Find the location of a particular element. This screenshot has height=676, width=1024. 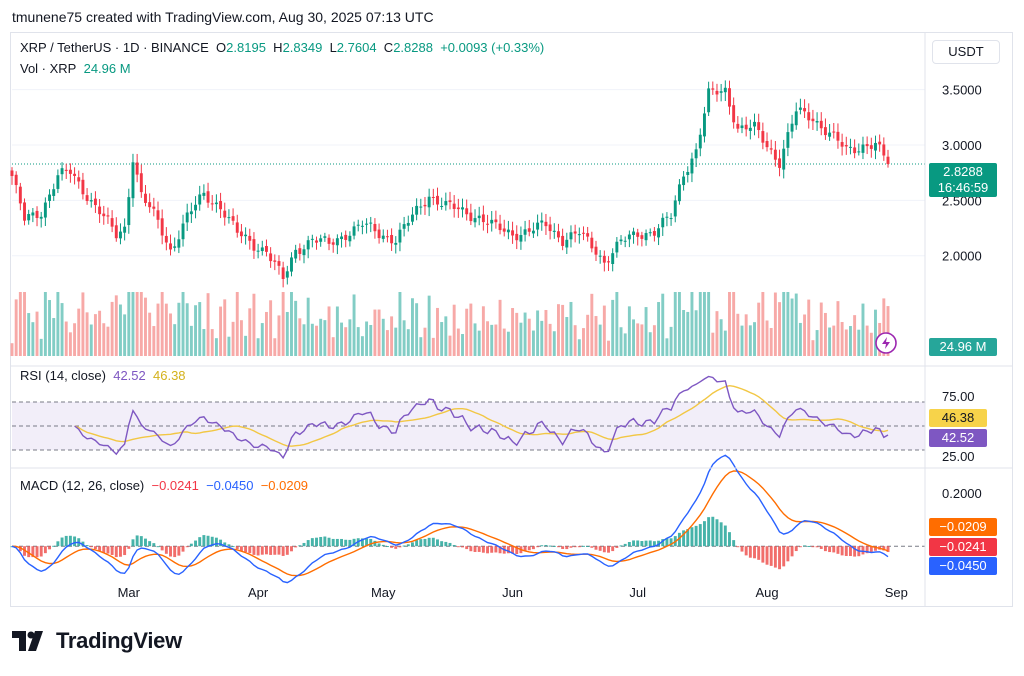

x-axis-month-label: Jun is located at coordinates (512, 592).